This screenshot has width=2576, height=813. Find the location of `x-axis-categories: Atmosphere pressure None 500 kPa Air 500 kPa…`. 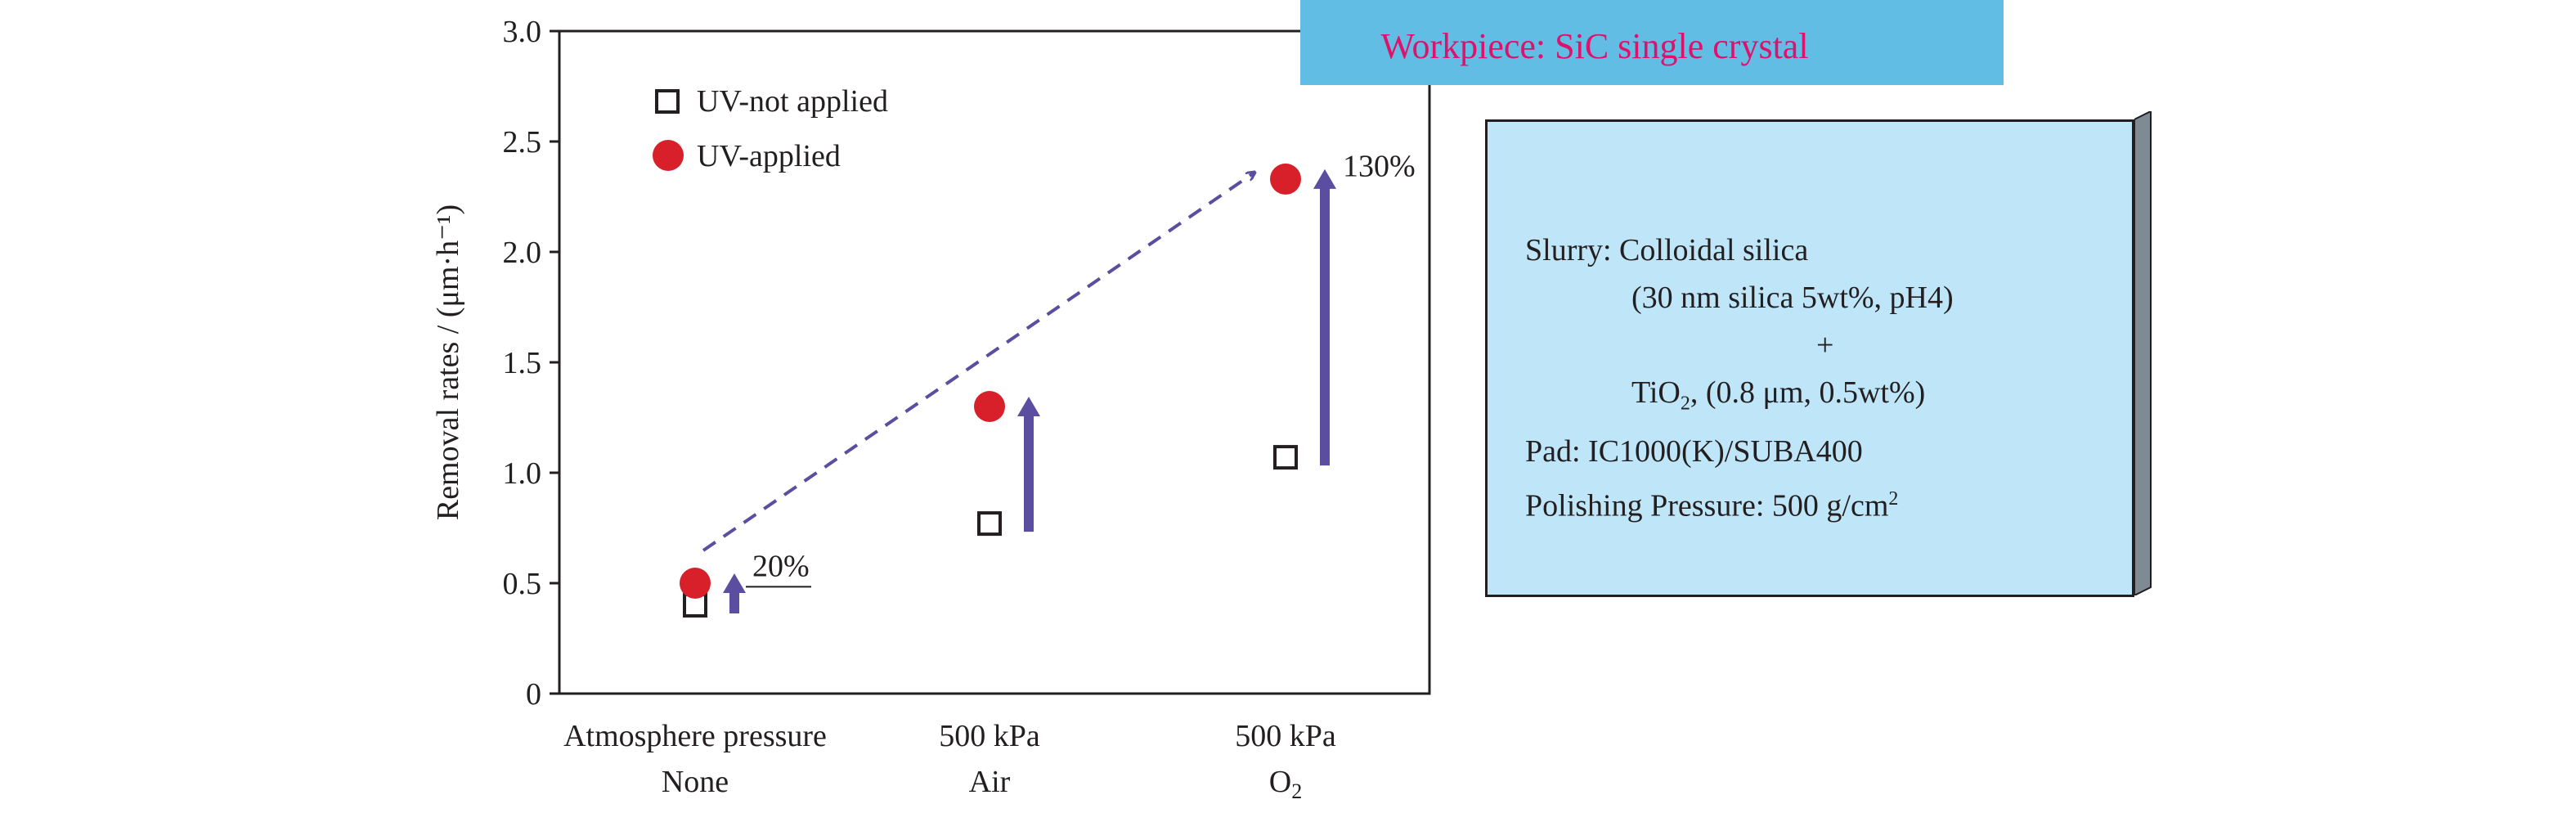

x-axis-categories: Atmosphere pressure None 500 kPa Air 500 kPa… is located at coordinates (950, 761).